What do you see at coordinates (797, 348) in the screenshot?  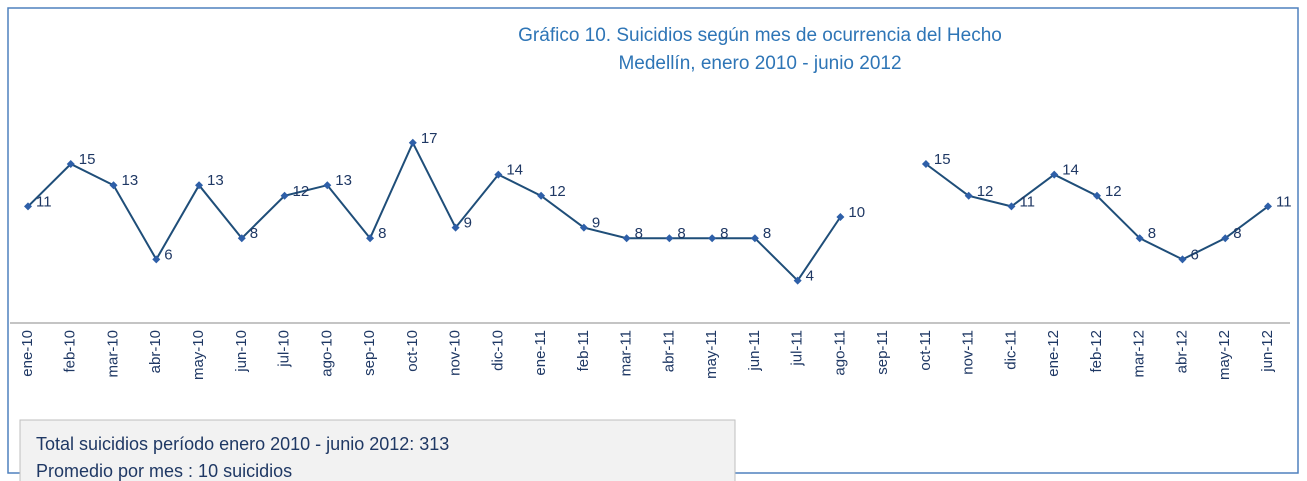 I see `x-tick-label: jul-11` at bounding box center [797, 348].